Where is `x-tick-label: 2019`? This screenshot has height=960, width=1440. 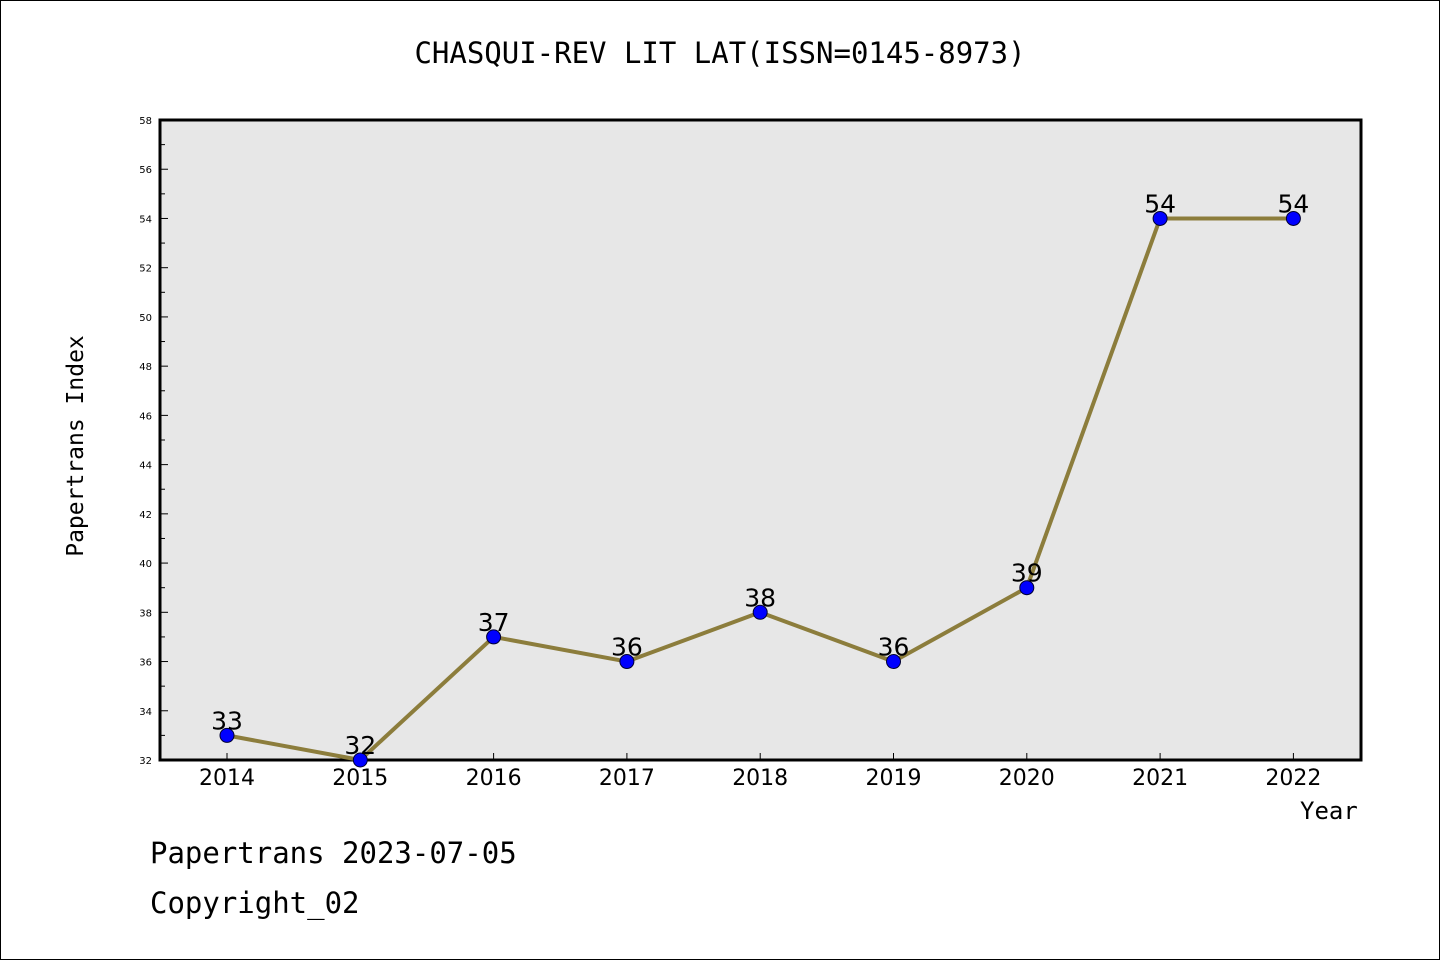 x-tick-label: 2019 is located at coordinates (894, 778).